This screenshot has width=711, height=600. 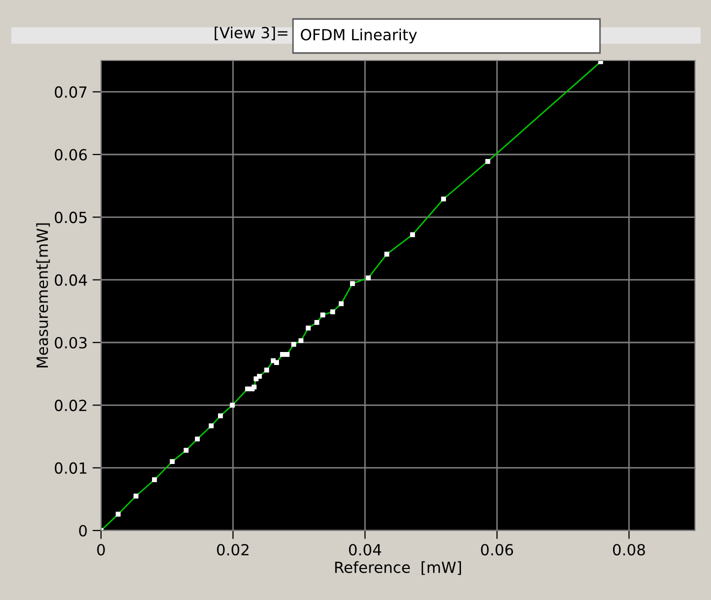 What do you see at coordinates (43, 295) in the screenshot?
I see `y-axis-title: Measurement[mW]` at bounding box center [43, 295].